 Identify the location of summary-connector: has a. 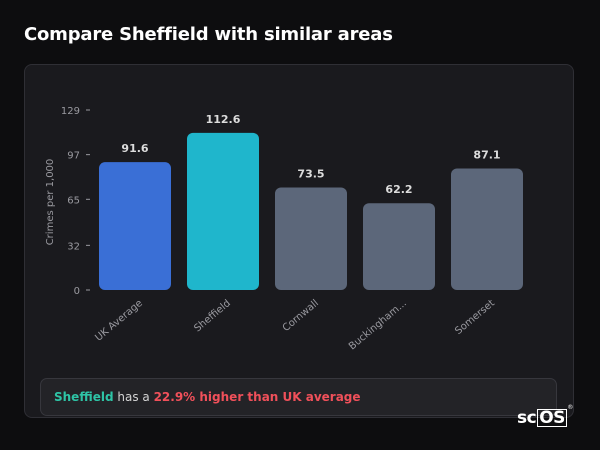
(133, 397).